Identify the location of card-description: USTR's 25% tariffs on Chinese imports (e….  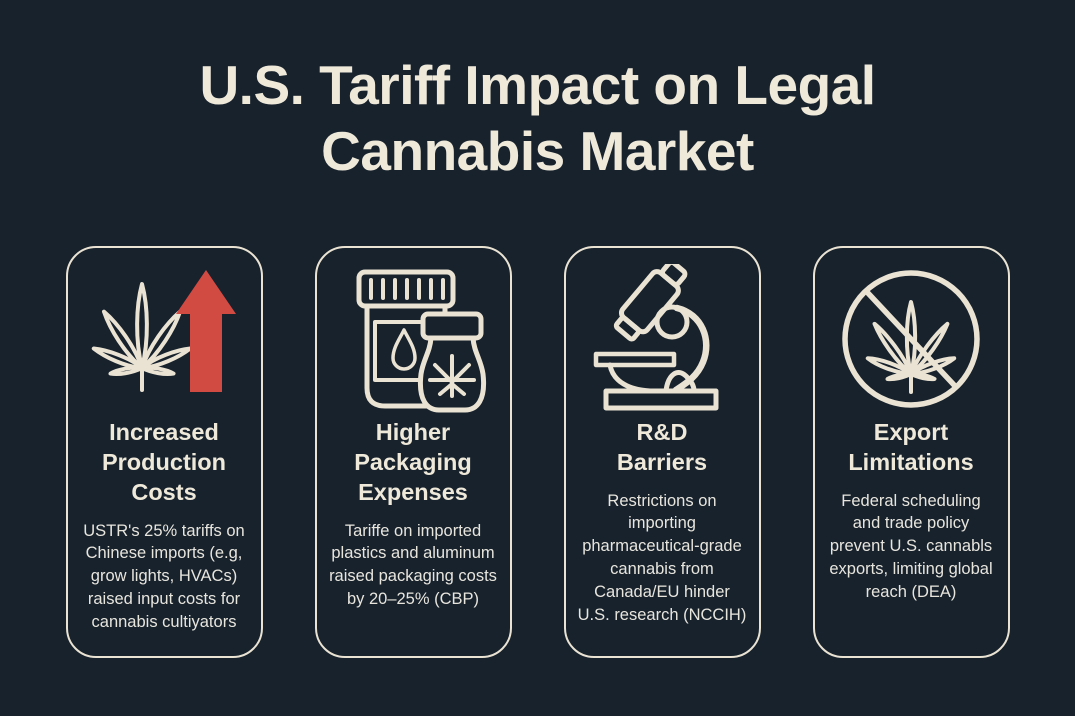
(164, 576).